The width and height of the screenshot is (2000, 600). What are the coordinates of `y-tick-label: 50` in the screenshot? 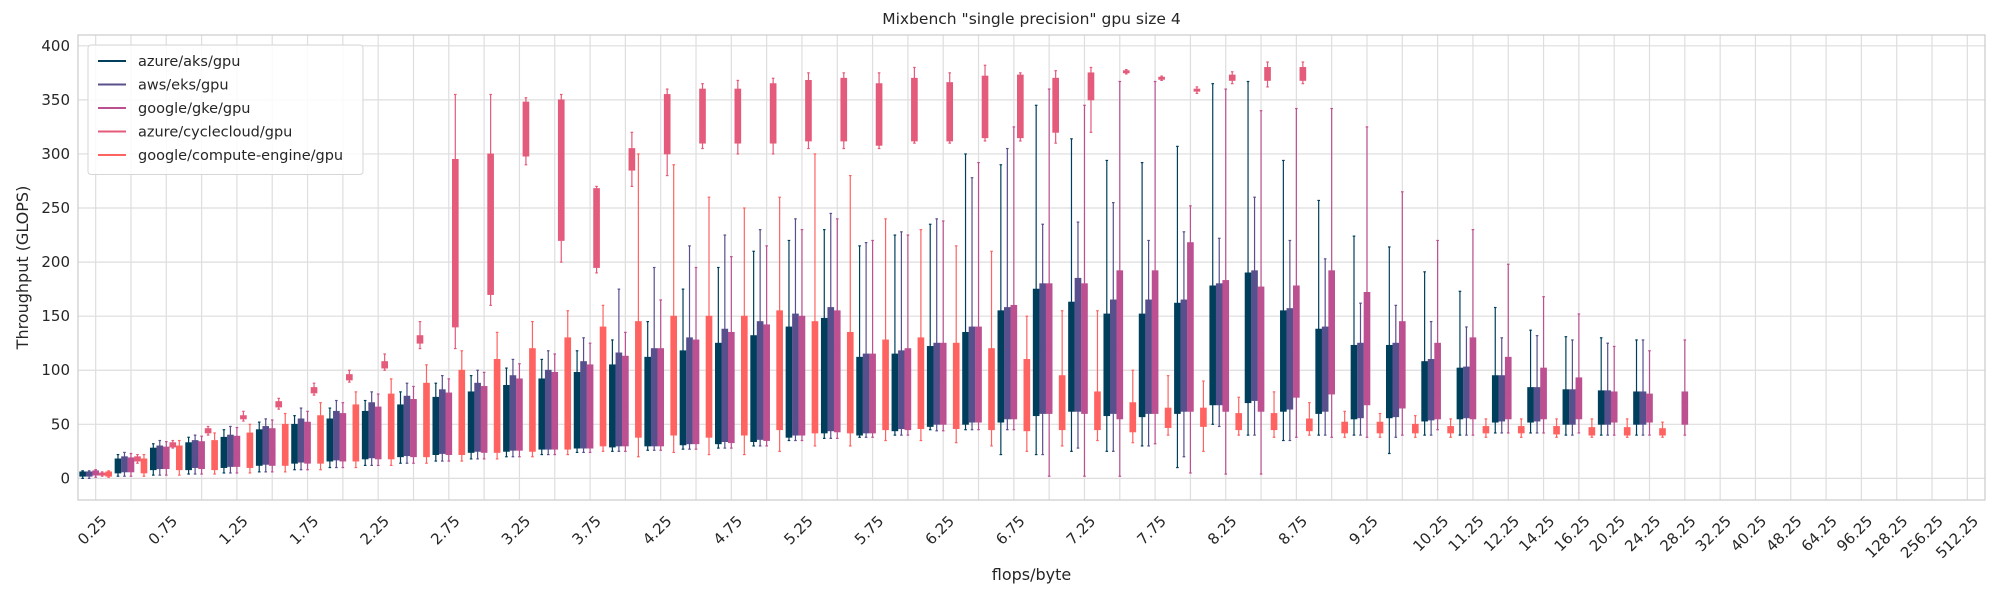 It's located at (60, 424).